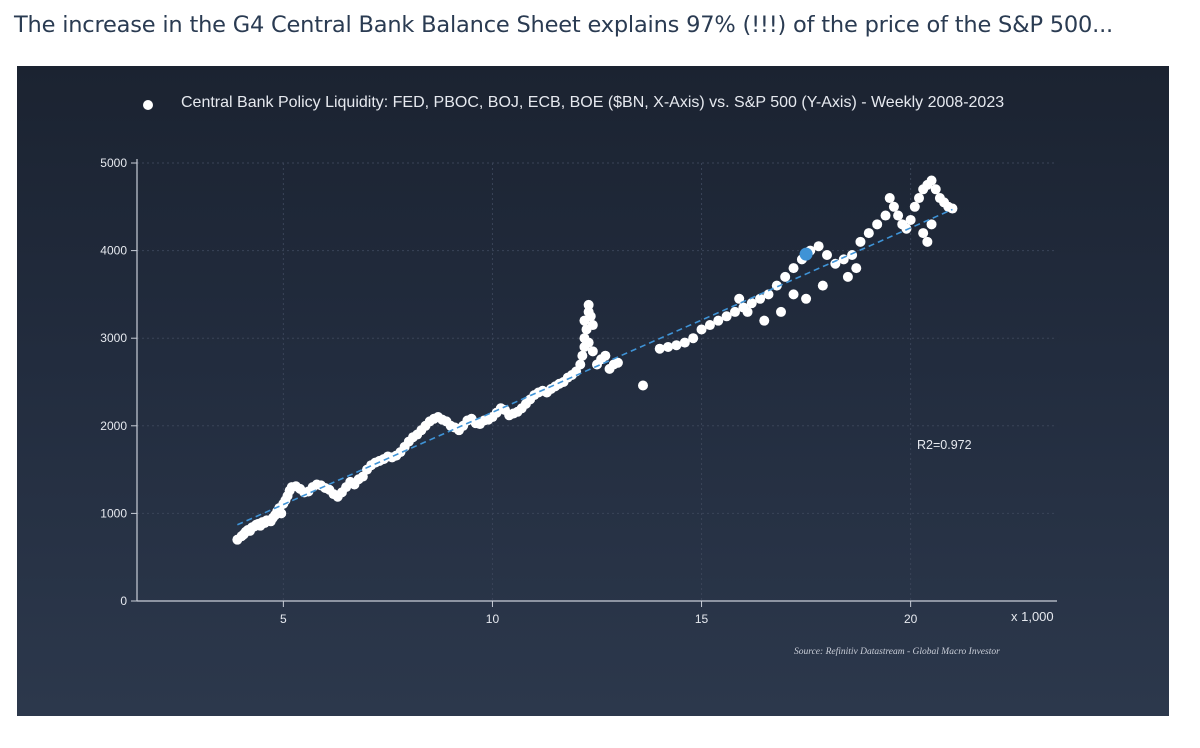 The width and height of the screenshot is (1200, 748). I want to click on x-tick-label: 20, so click(911, 619).